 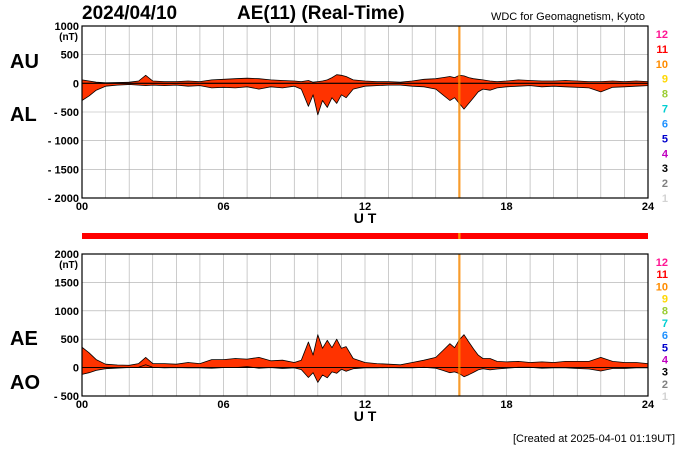 I want to click on al-label: AL, so click(x=23, y=115).